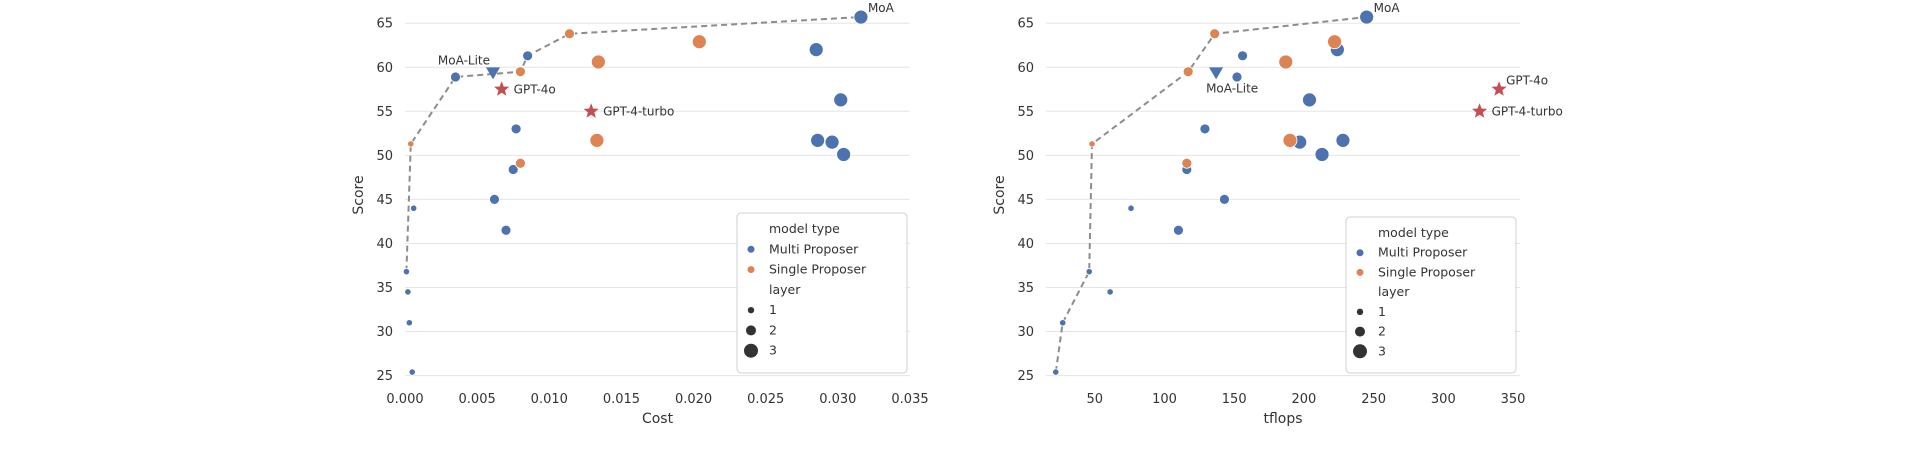 The image size is (1920, 450). Describe the element at coordinates (837, 399) in the screenshot. I see `x-tick-label: 0.030` at that location.